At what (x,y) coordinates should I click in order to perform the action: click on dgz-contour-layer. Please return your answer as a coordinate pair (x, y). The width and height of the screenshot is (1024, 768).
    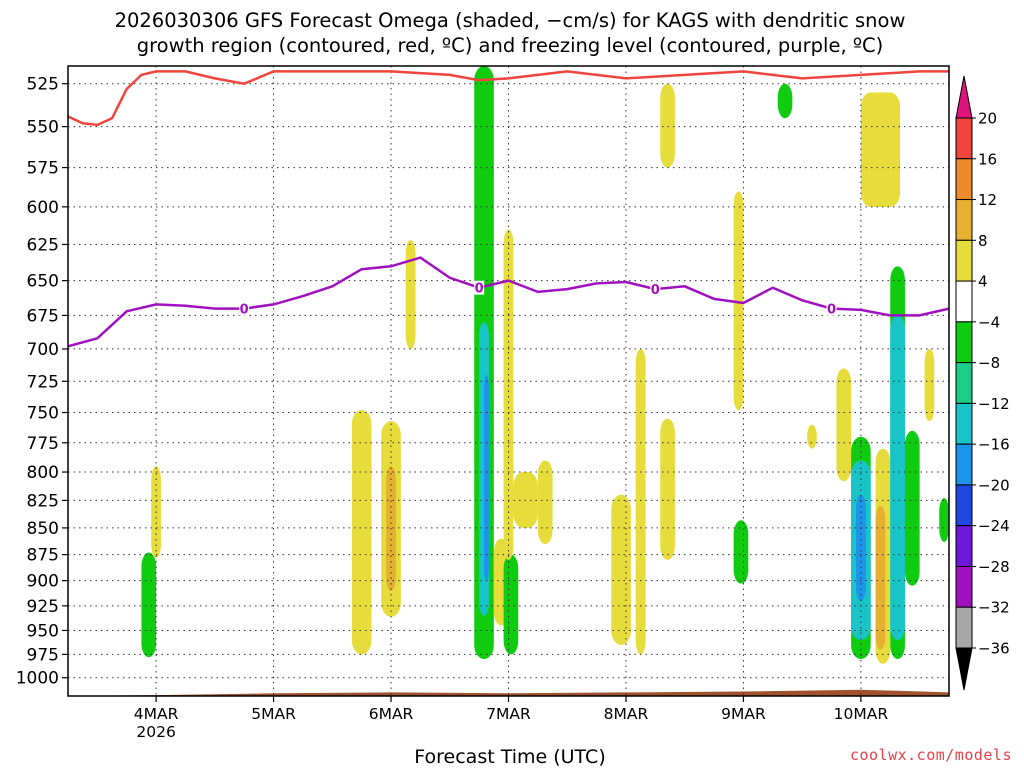
    Looking at the image, I should click on (508, 98).